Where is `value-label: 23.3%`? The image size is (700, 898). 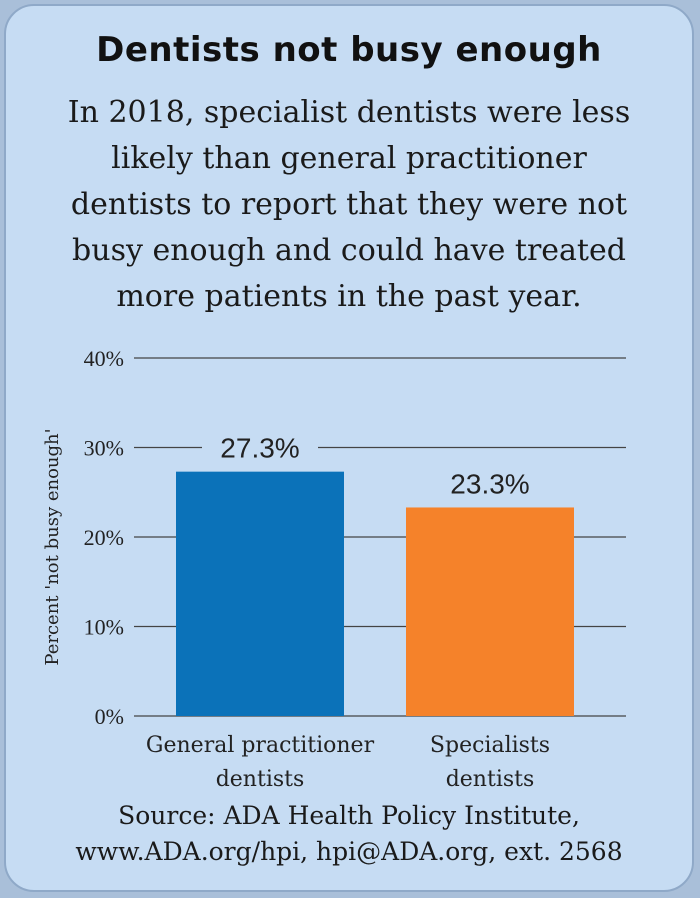 value-label: 23.3% is located at coordinates (489, 483).